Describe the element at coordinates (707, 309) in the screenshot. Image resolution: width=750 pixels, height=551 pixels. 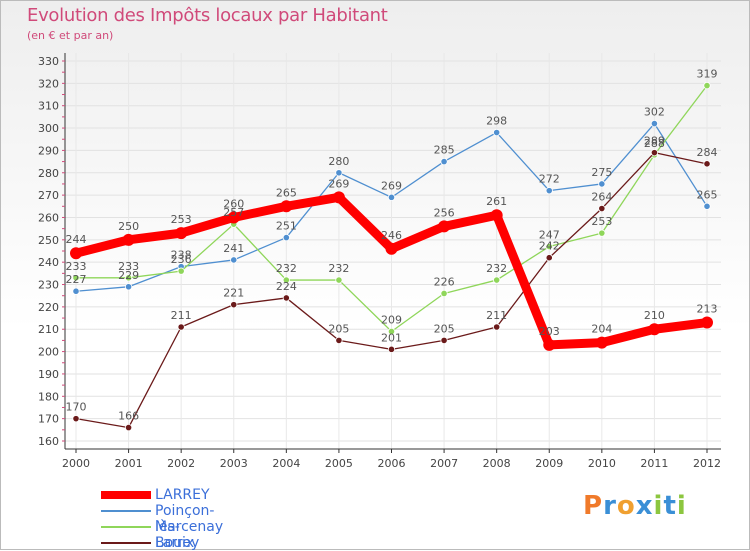
I see `data-label: 213` at that location.